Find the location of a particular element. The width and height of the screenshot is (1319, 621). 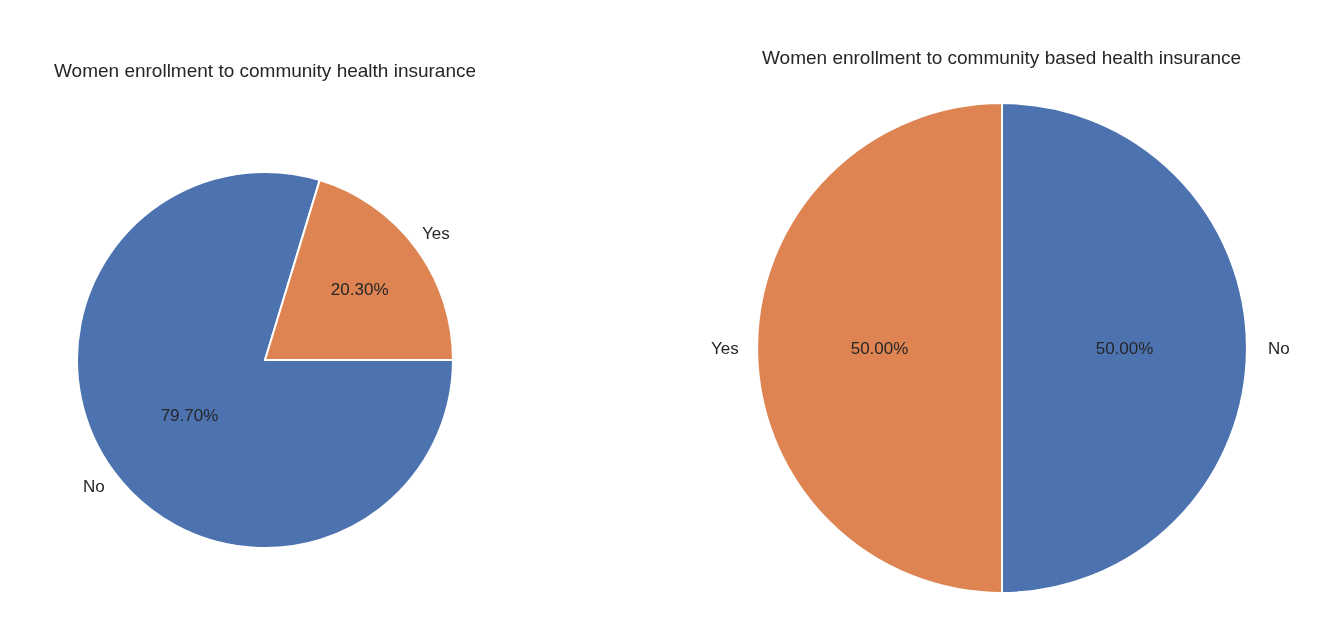

chart-title: Women enrollment to community based health insurance is located at coordinates (1002, 57).